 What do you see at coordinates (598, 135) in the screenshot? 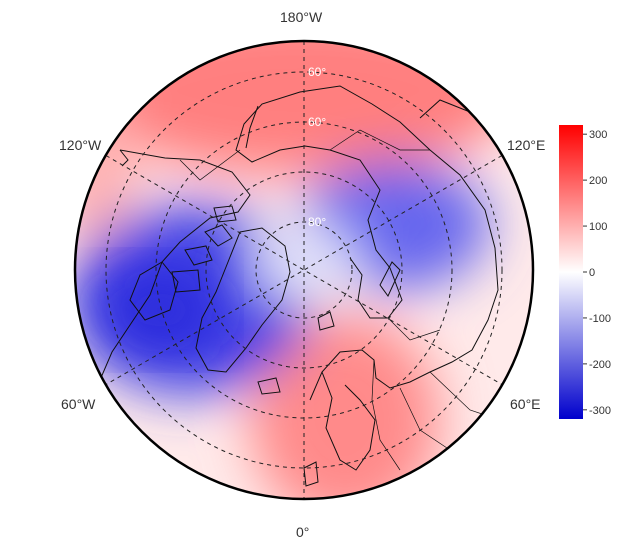
I see `colorbar-tick-label: 300` at bounding box center [598, 135].